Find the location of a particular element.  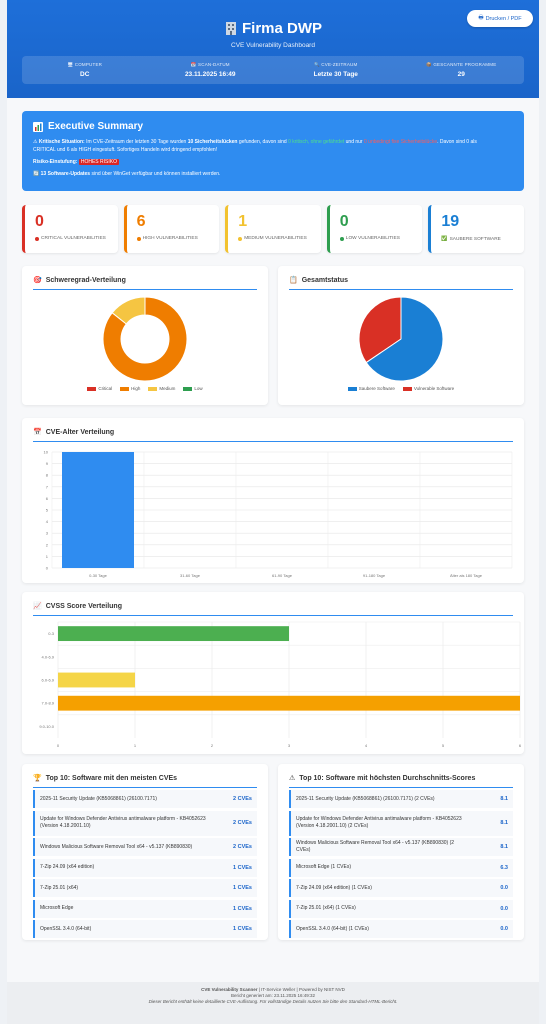

info-value: 23.11.2025 16:49 is located at coordinates (210, 74).